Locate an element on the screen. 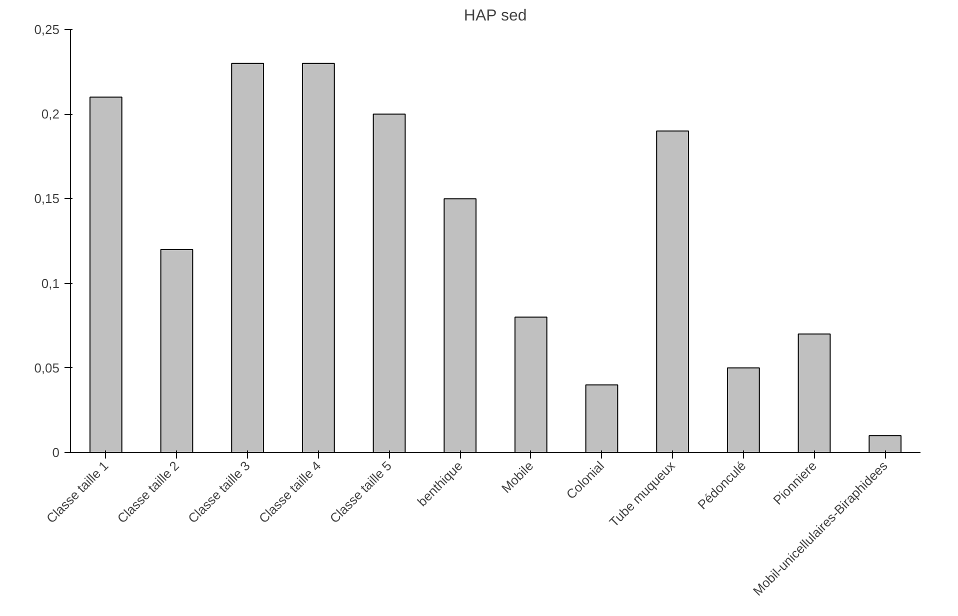 This screenshot has height=616, width=958. chart-title: HAP sed is located at coordinates (495, 16).